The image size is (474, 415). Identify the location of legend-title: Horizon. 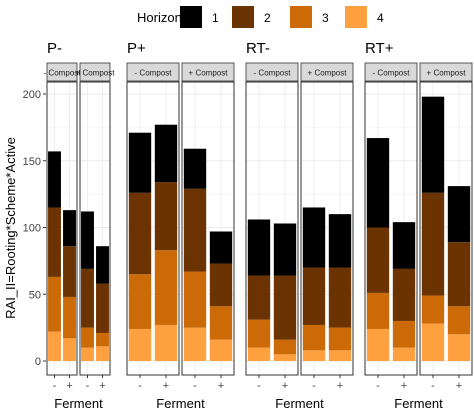
(159, 17).